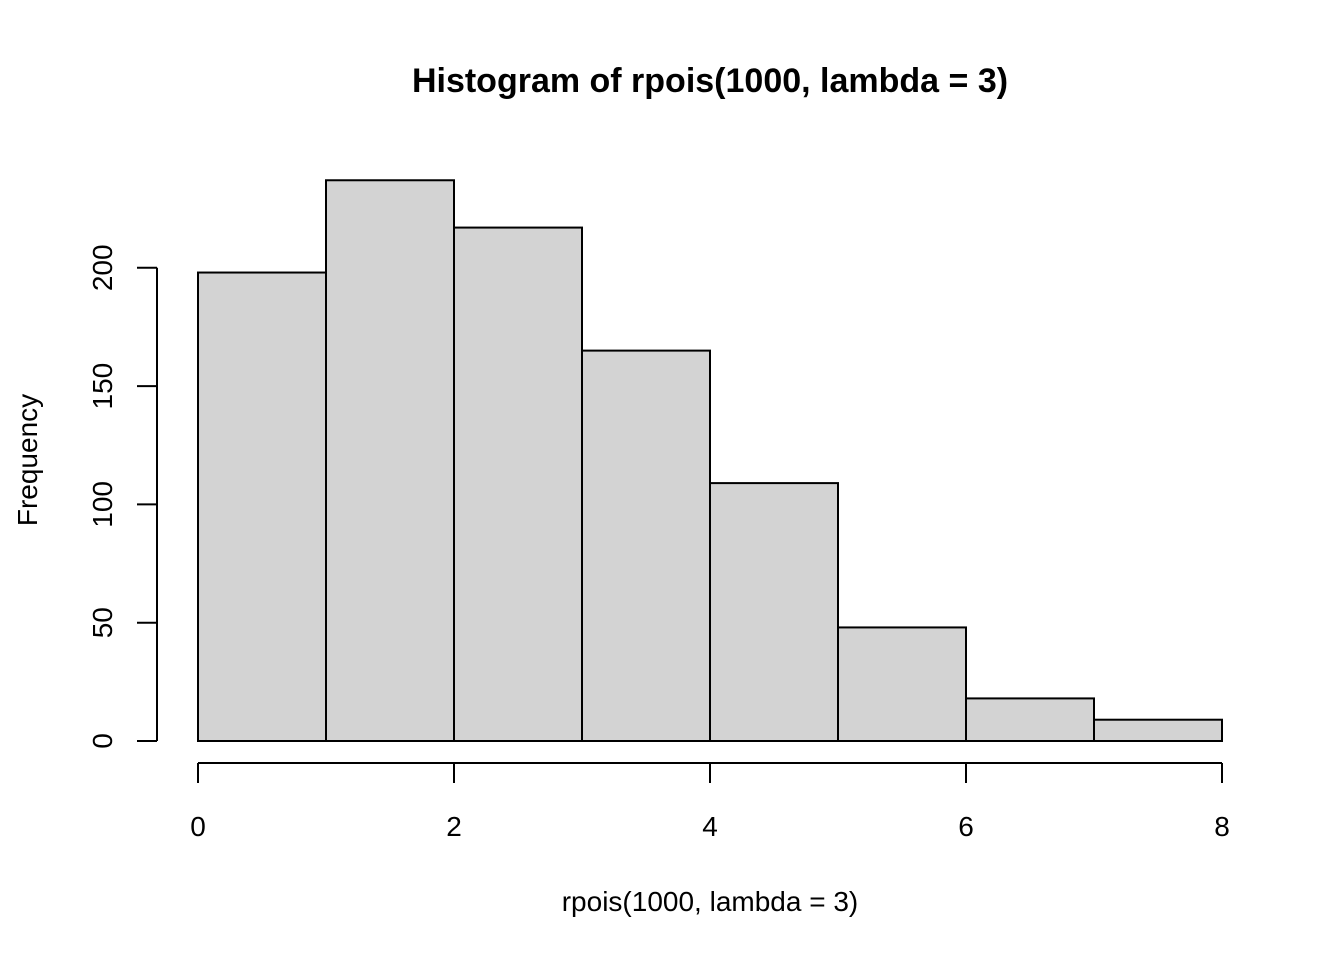 Image resolution: width=1344 pixels, height=965 pixels. Describe the element at coordinates (710, 901) in the screenshot. I see `x-axis-label: rpois(1000, lambda = 3)` at that location.